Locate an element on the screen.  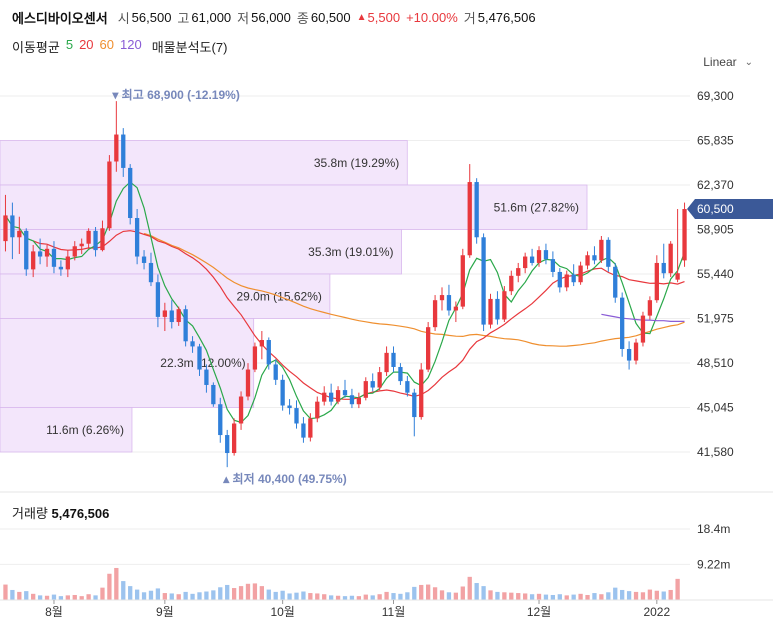
scale-mode-dropdown: Linear ⌄ is located at coordinates (728, 62).